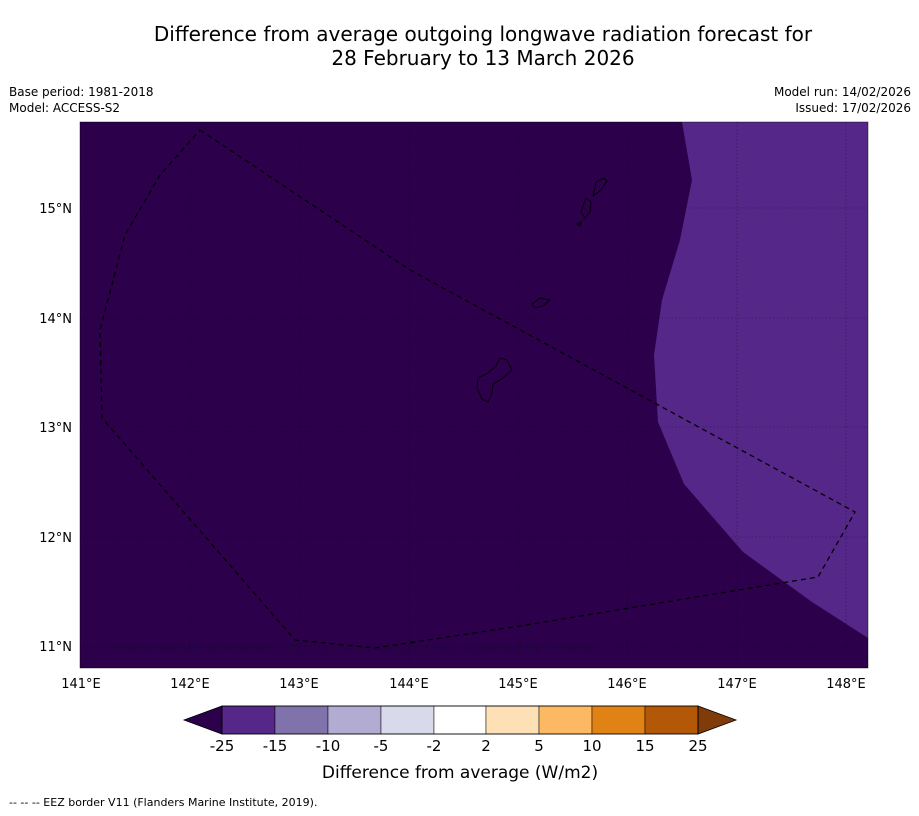 This screenshot has width=919, height=816. What do you see at coordinates (55, 428) in the screenshot?
I see `y-tick-13n: 13°N` at bounding box center [55, 428].